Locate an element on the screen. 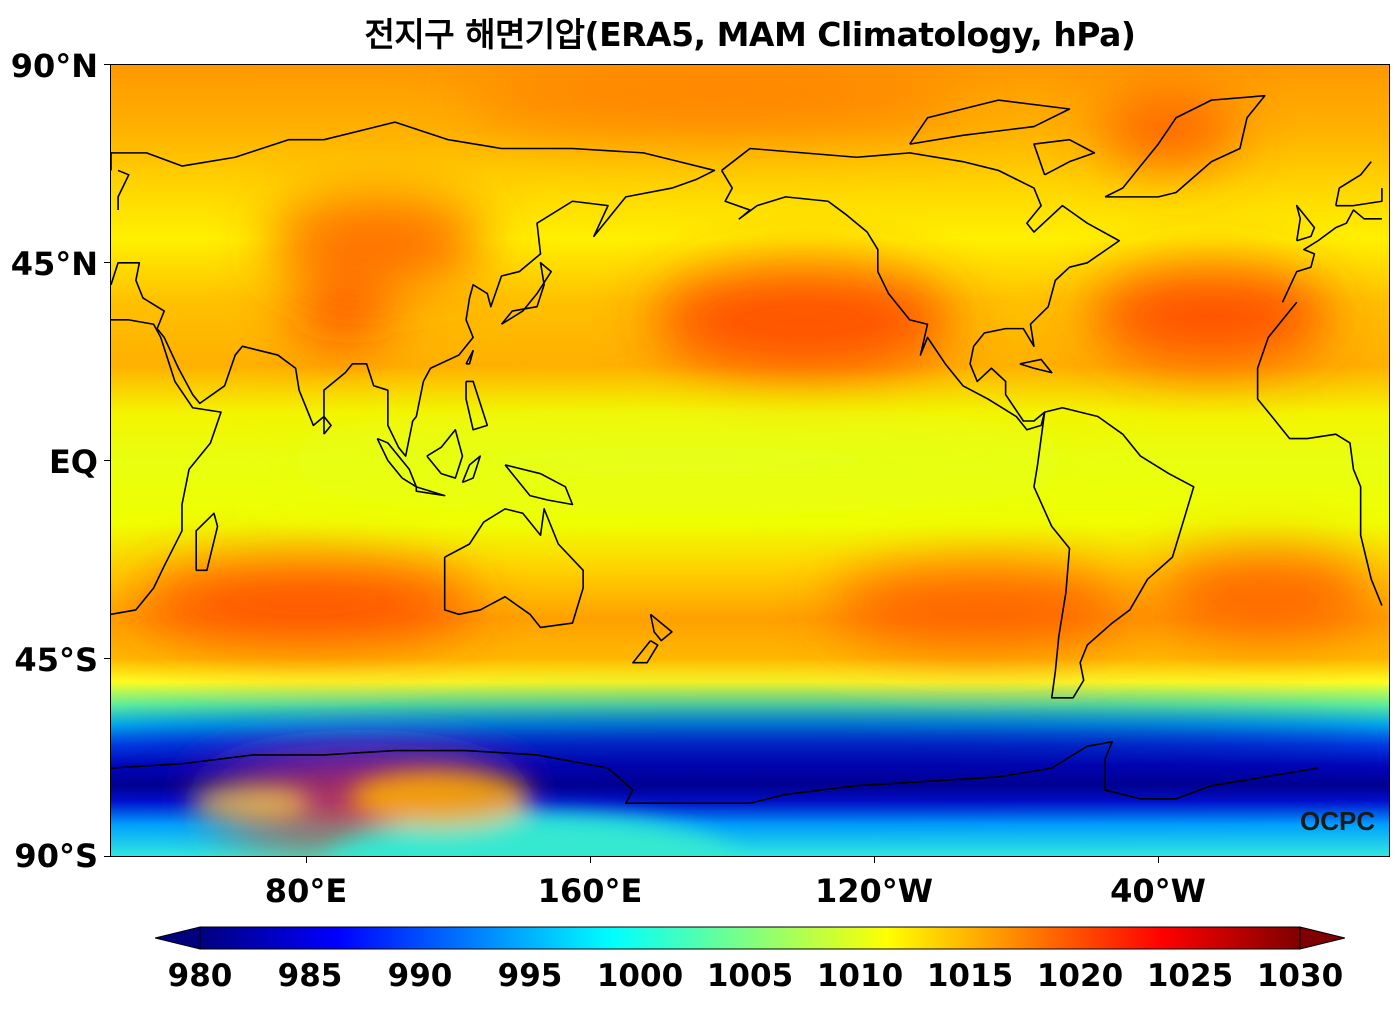 This screenshot has width=1400, height=1010. coastline-australia is located at coordinates (513, 568).